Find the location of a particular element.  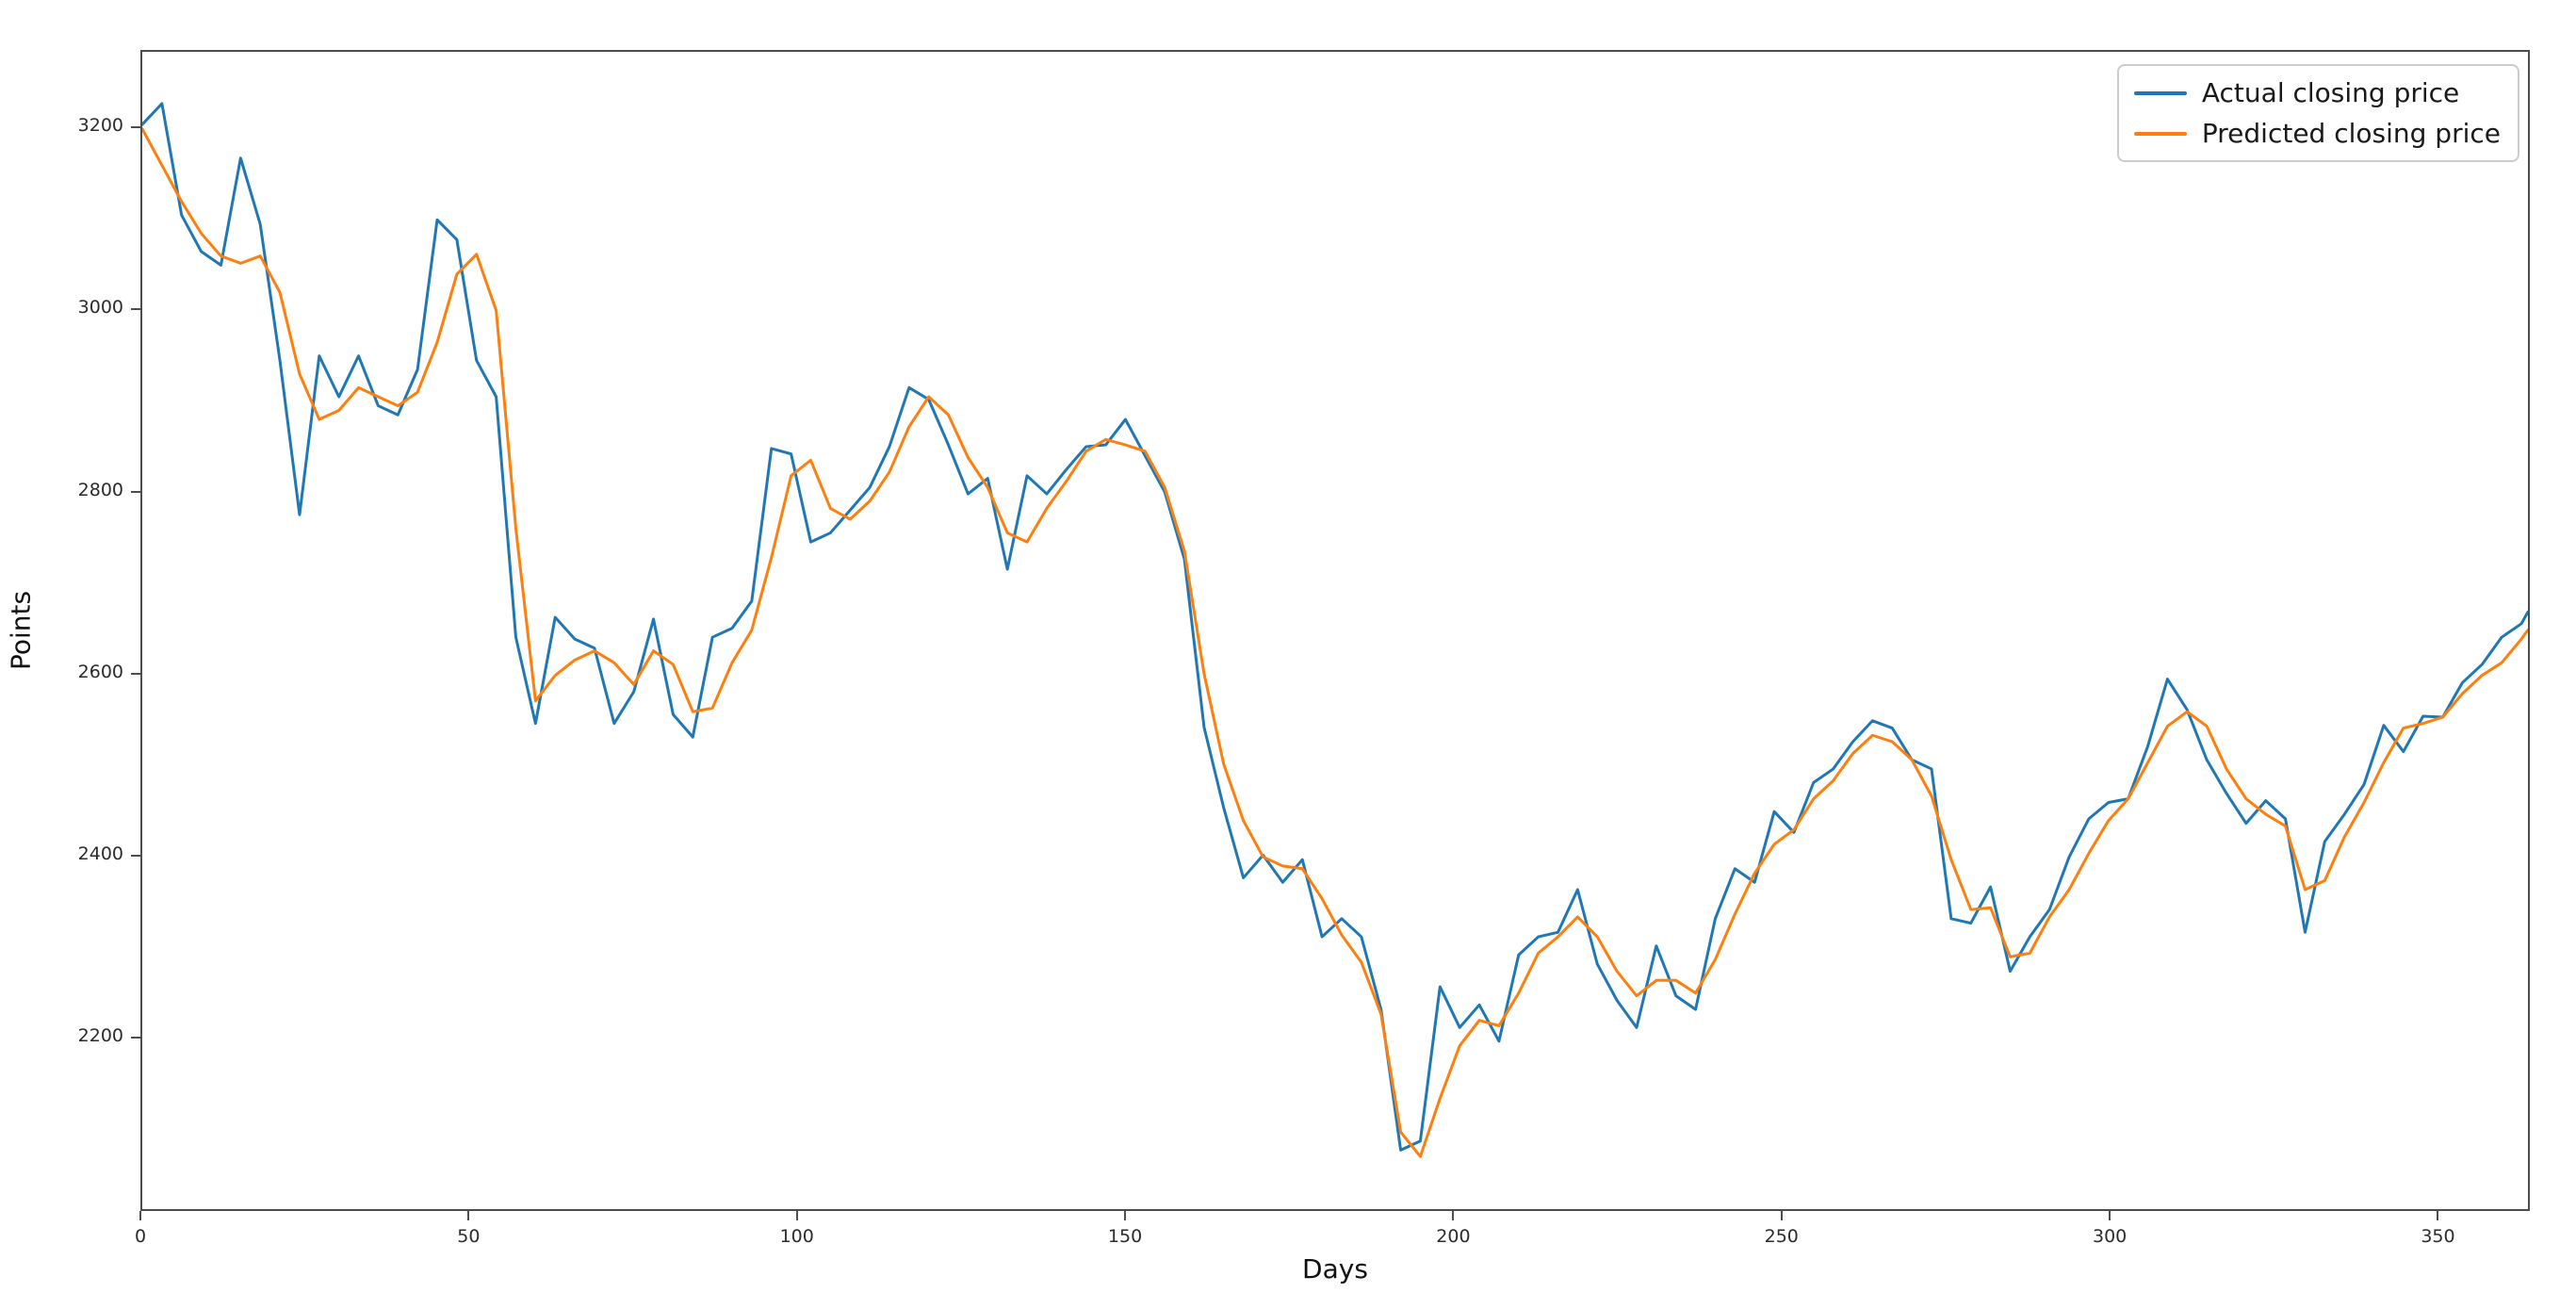

legend-label: Actual closing price is located at coordinates (2330, 92).